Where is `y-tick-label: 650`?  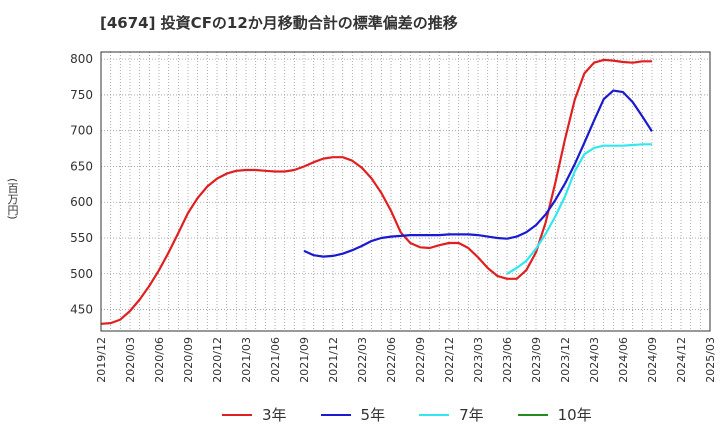 y-tick-label: 650 is located at coordinates (81, 166).